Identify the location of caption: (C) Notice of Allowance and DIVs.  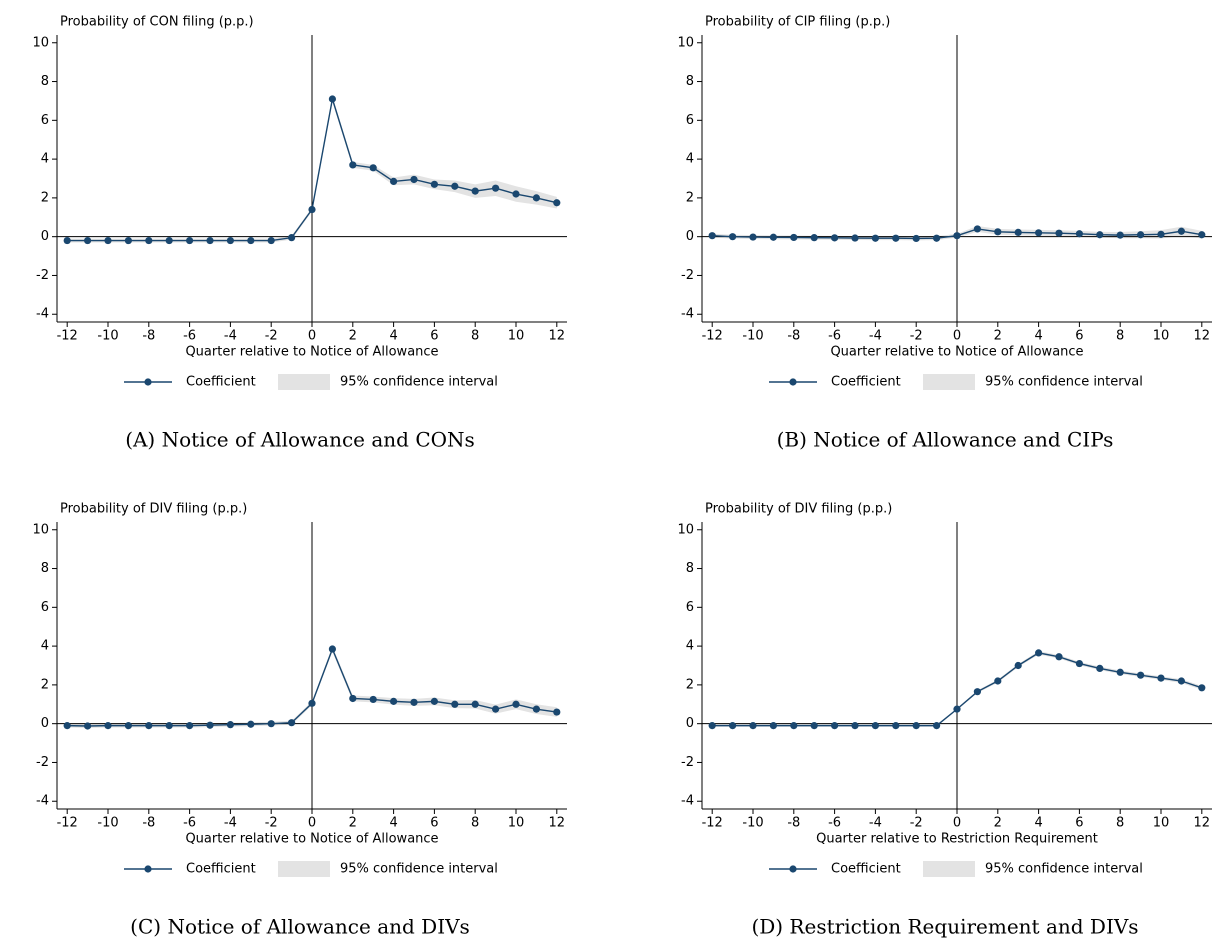
(300, 927).